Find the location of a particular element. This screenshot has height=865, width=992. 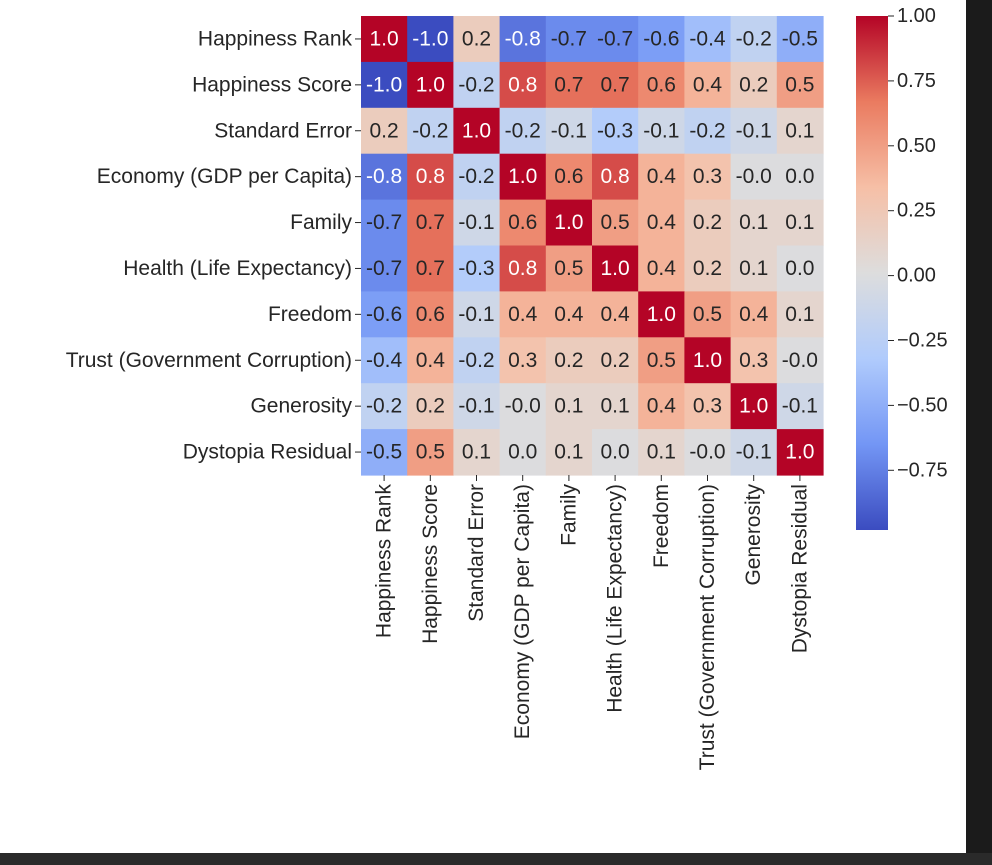

cell-value-label: 0.3 is located at coordinates (707, 406).